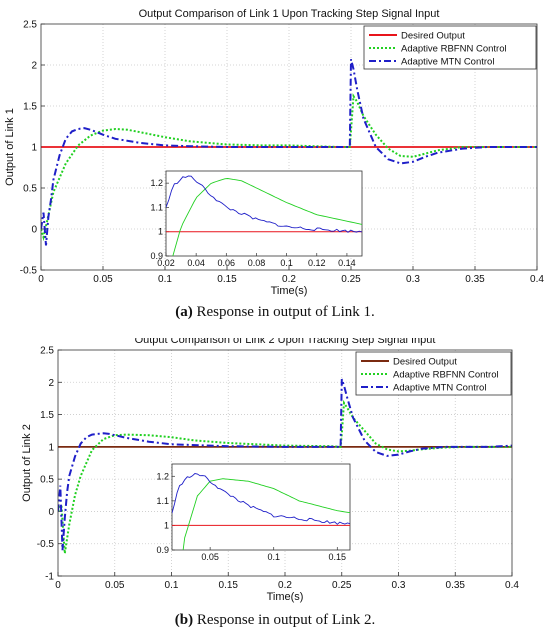 The height and width of the screenshot is (636, 550). What do you see at coordinates (27, 463) in the screenshot?
I see `y-axis-label: Output of Link 2` at bounding box center [27, 463].